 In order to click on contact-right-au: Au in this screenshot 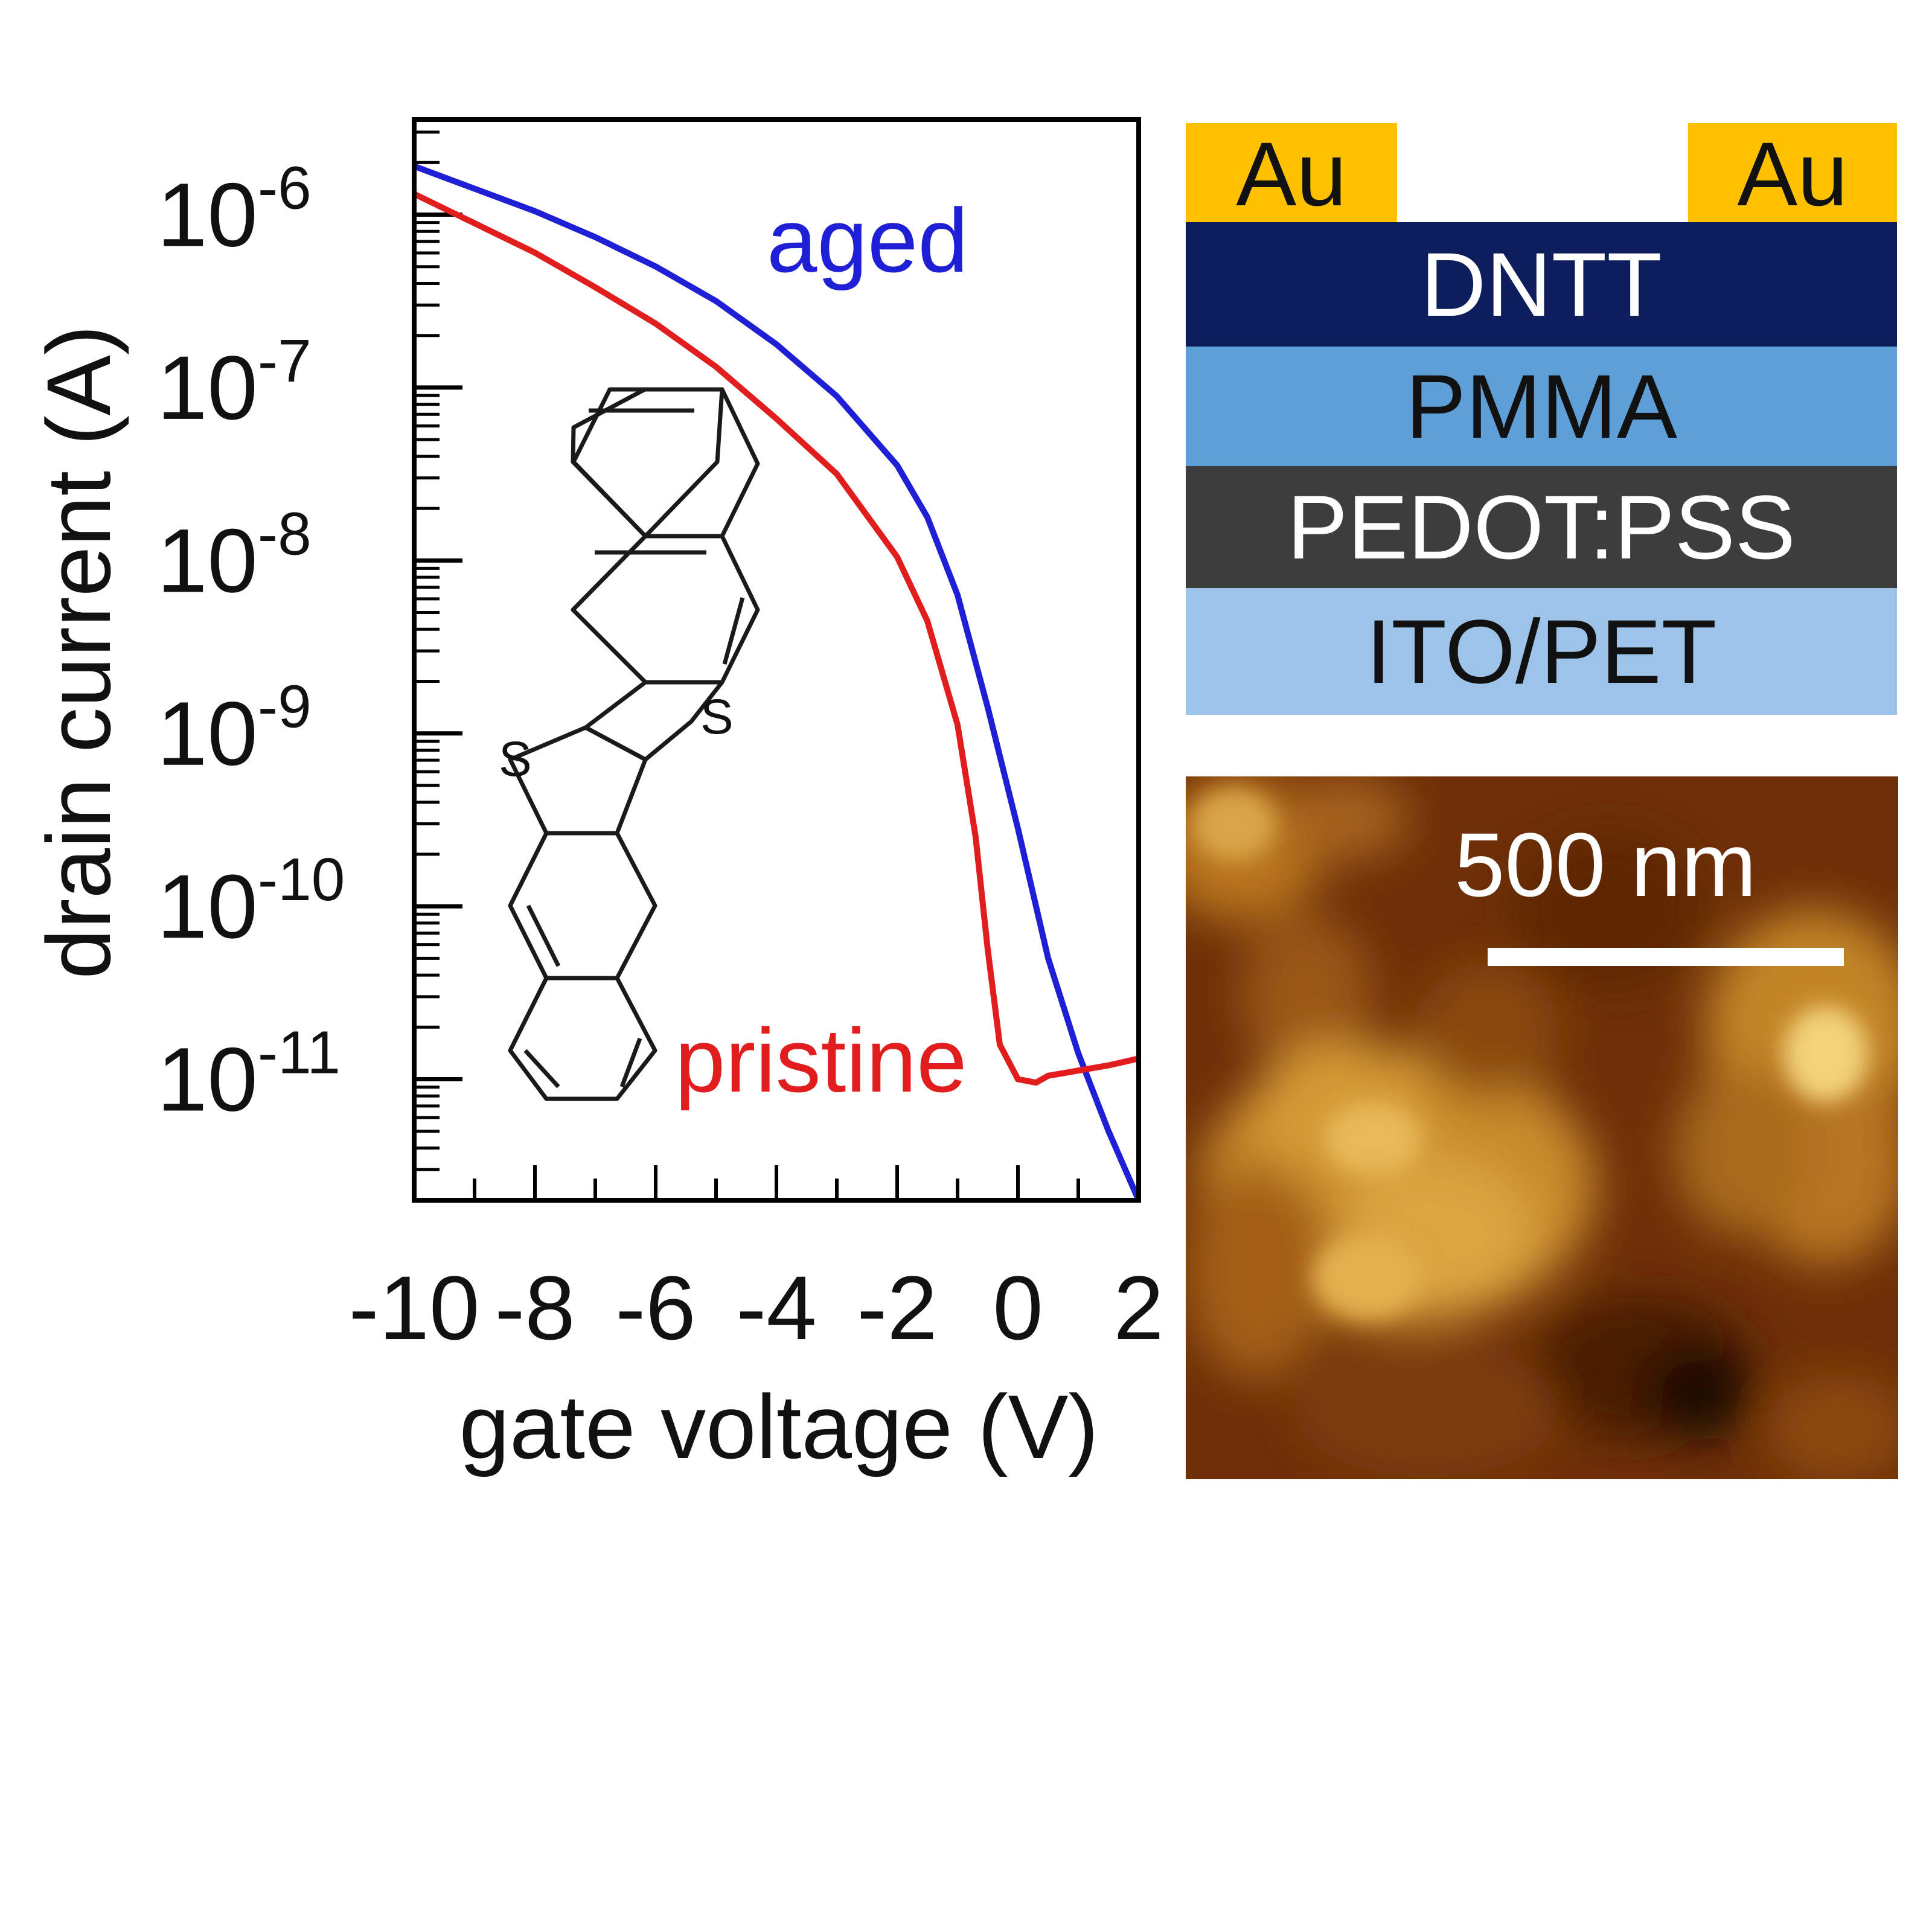, I will do `click(1792, 174)`.